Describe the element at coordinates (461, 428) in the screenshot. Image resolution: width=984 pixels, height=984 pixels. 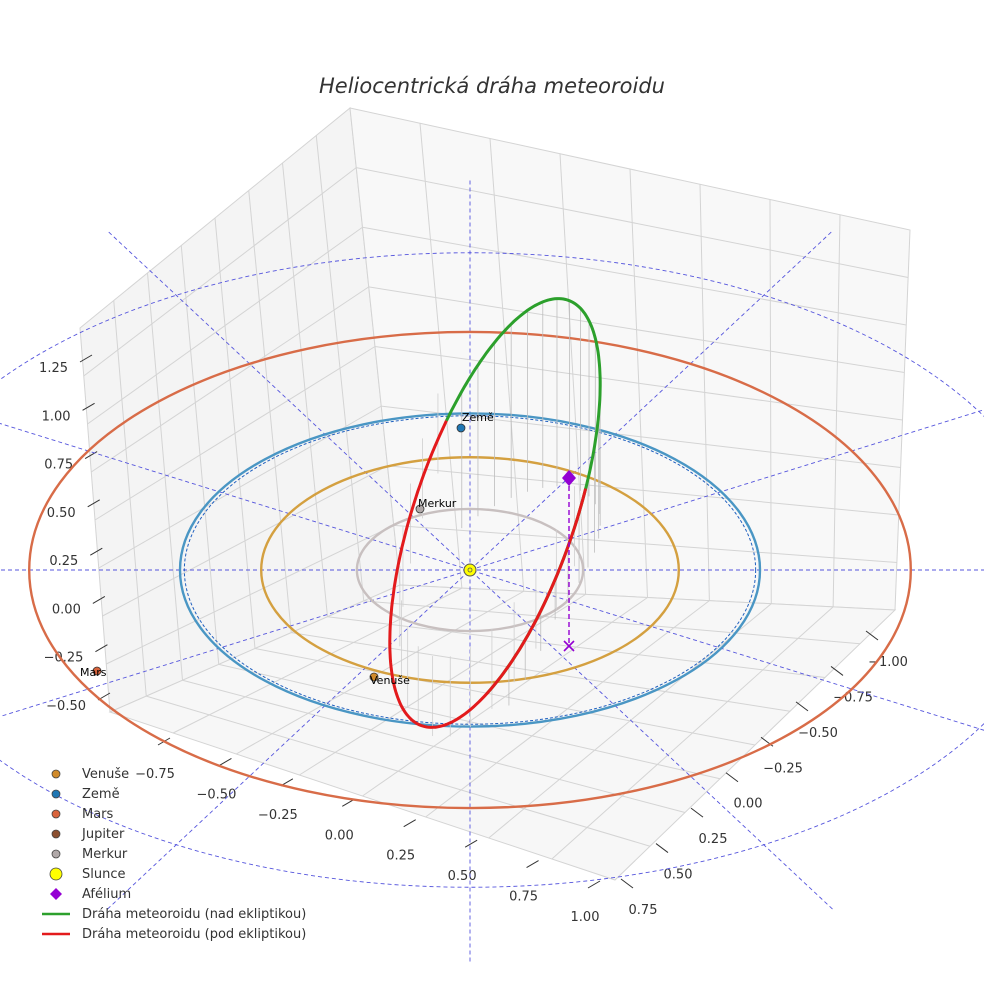
I see `planet-marker-země` at that location.